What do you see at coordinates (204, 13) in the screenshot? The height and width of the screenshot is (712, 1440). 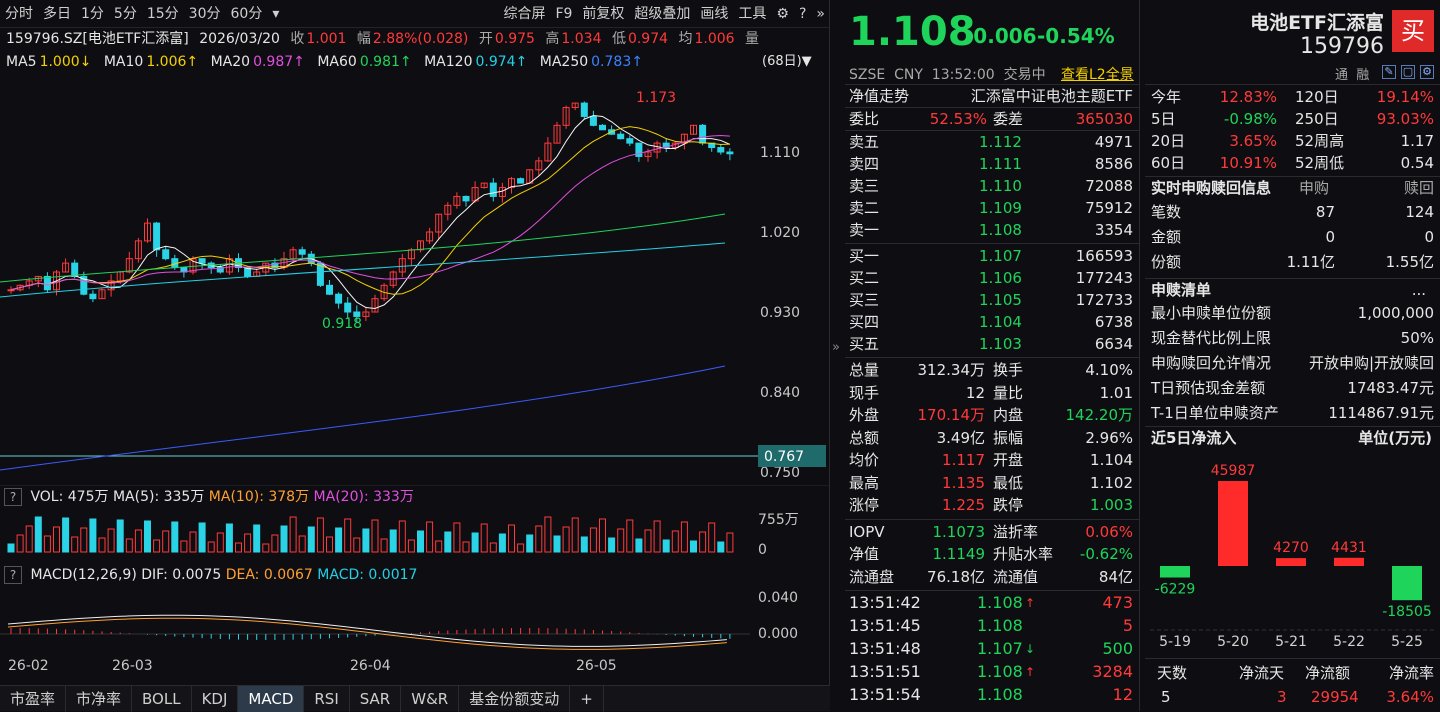 I see `tab-30min: 30分` at bounding box center [204, 13].